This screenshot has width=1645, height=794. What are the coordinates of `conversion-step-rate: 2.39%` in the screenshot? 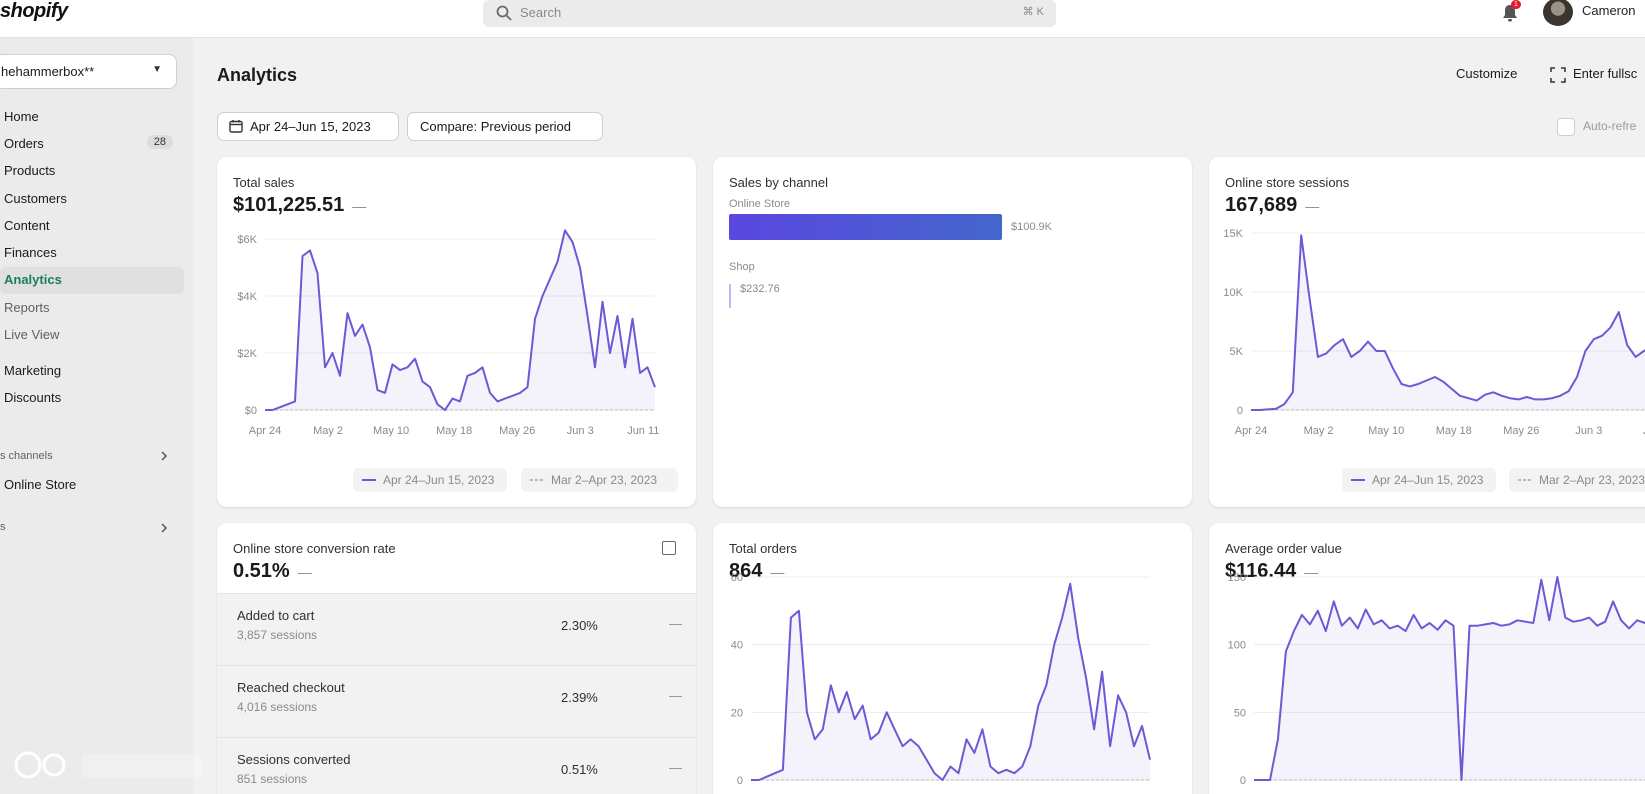 It's located at (579, 697).